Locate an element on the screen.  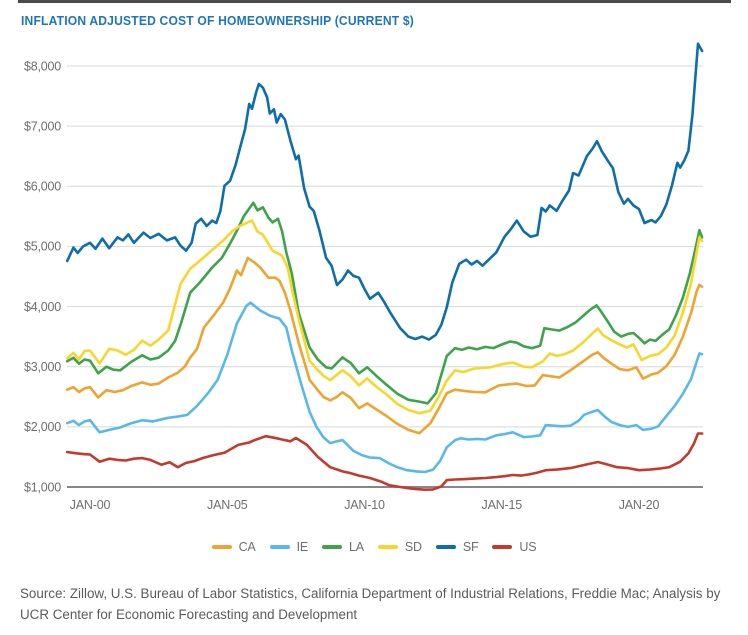
y-axis-label: $5,000 is located at coordinates (42, 247).